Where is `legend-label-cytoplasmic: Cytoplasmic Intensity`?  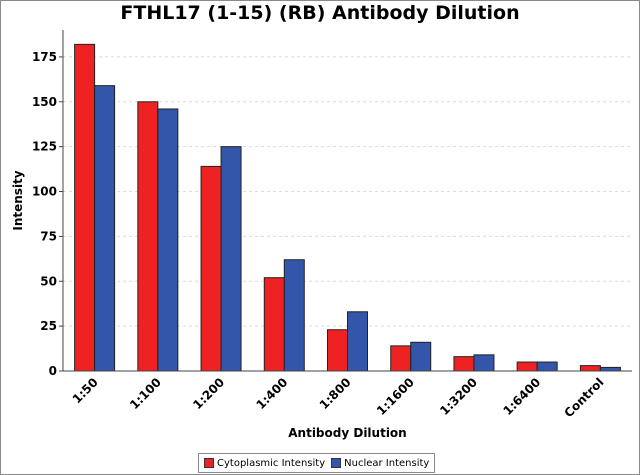 legend-label-cytoplasmic: Cytoplasmic Intensity is located at coordinates (271, 463).